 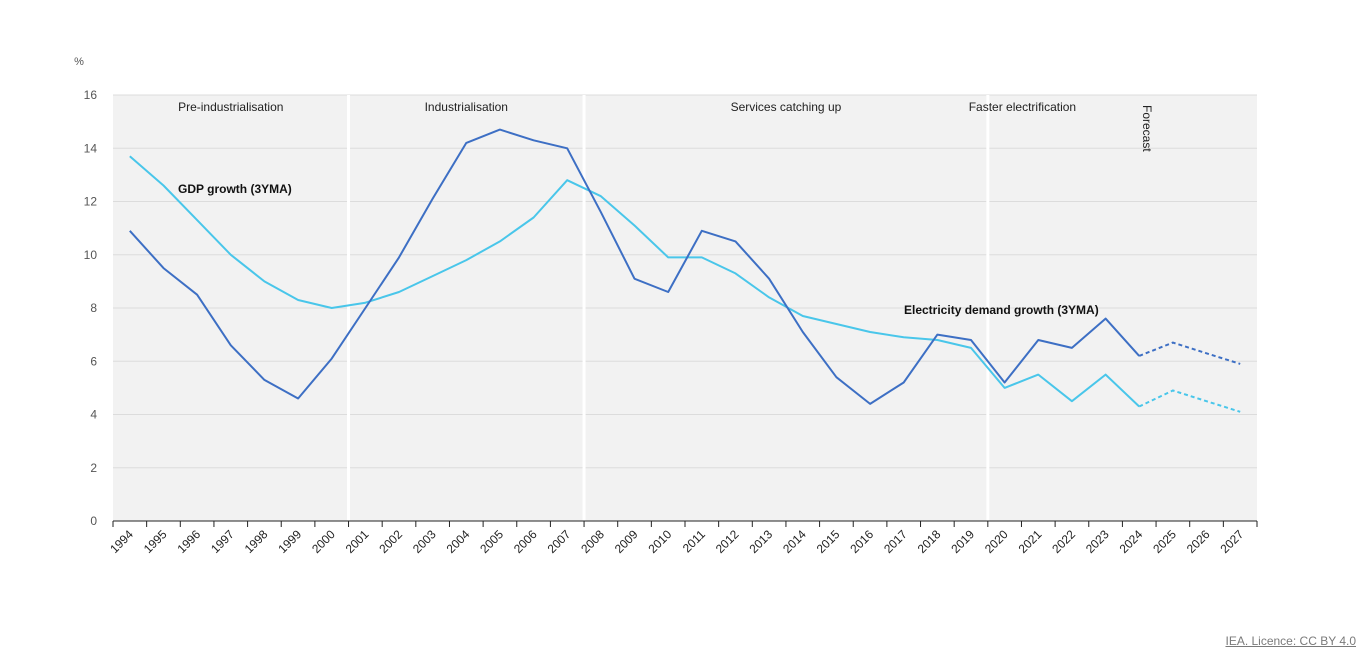 I want to click on y-tick-label: 10, so click(x=91, y=255).